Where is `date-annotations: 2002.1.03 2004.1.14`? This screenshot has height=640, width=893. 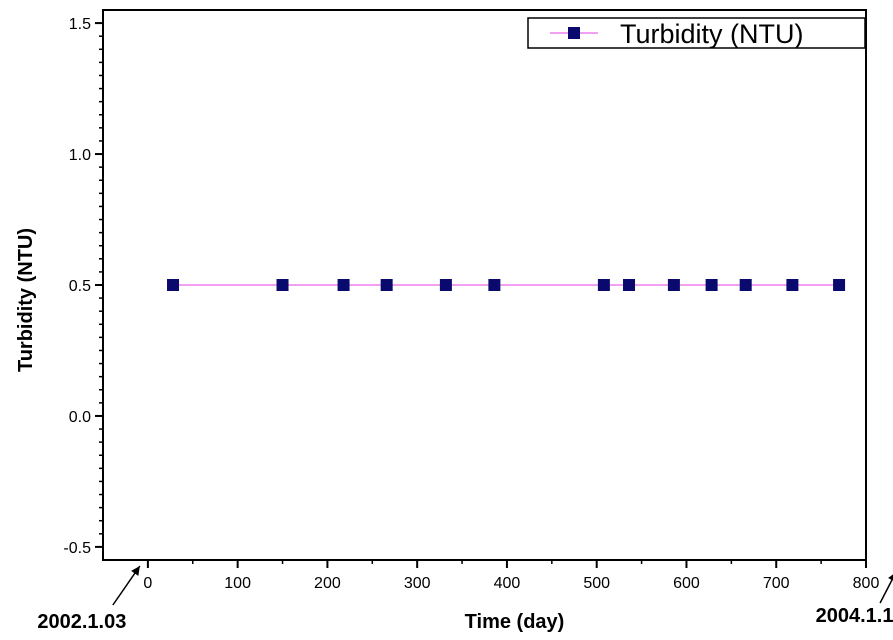 date-annotations: 2002.1.03 2004.1.14 is located at coordinates (465, 599).